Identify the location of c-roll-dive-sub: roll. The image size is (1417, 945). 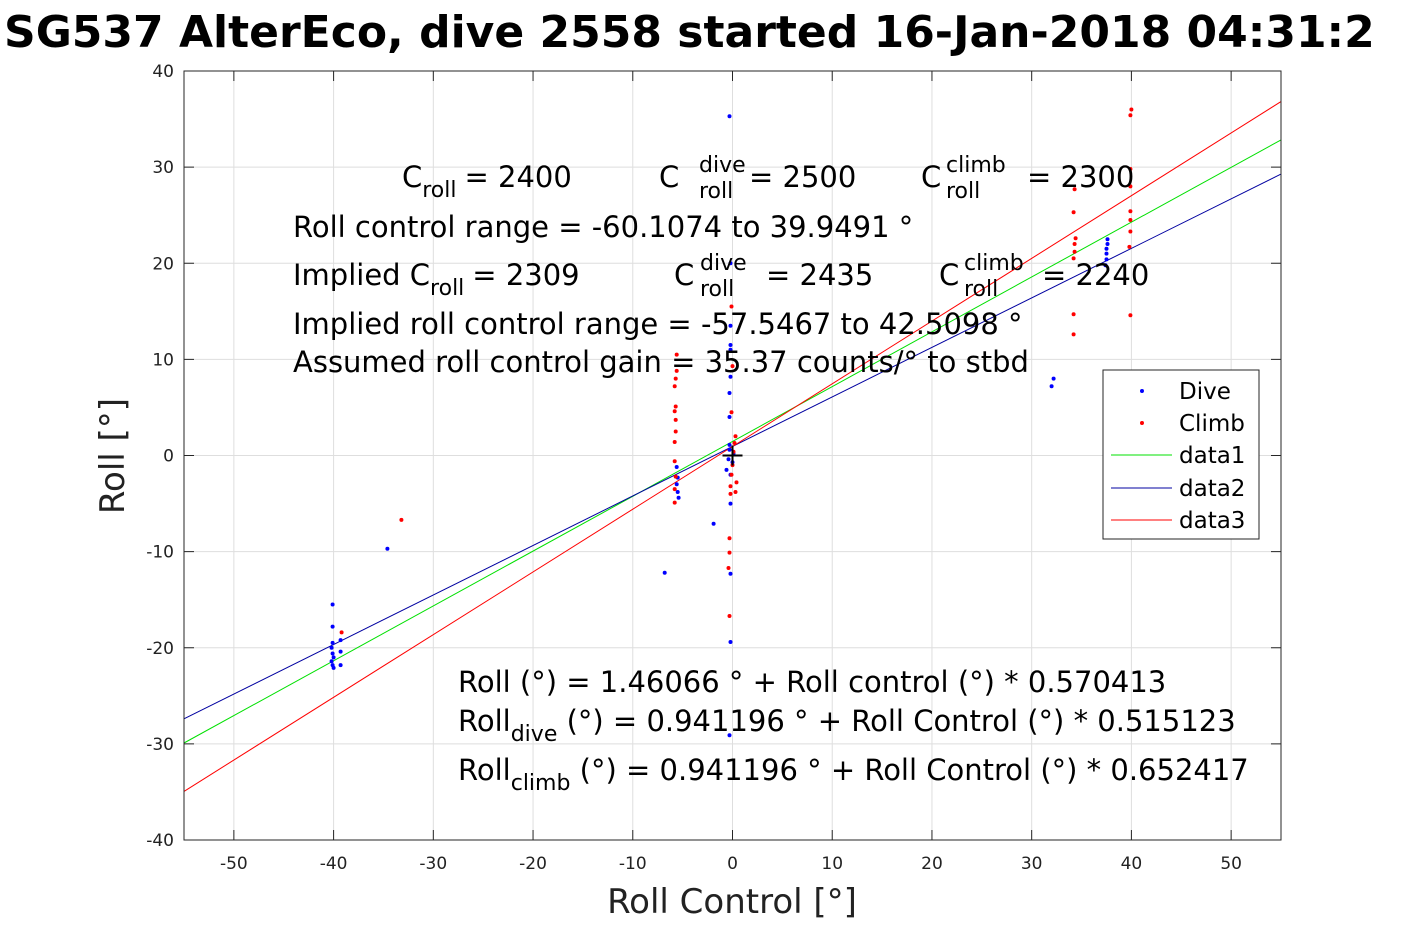
(716, 191).